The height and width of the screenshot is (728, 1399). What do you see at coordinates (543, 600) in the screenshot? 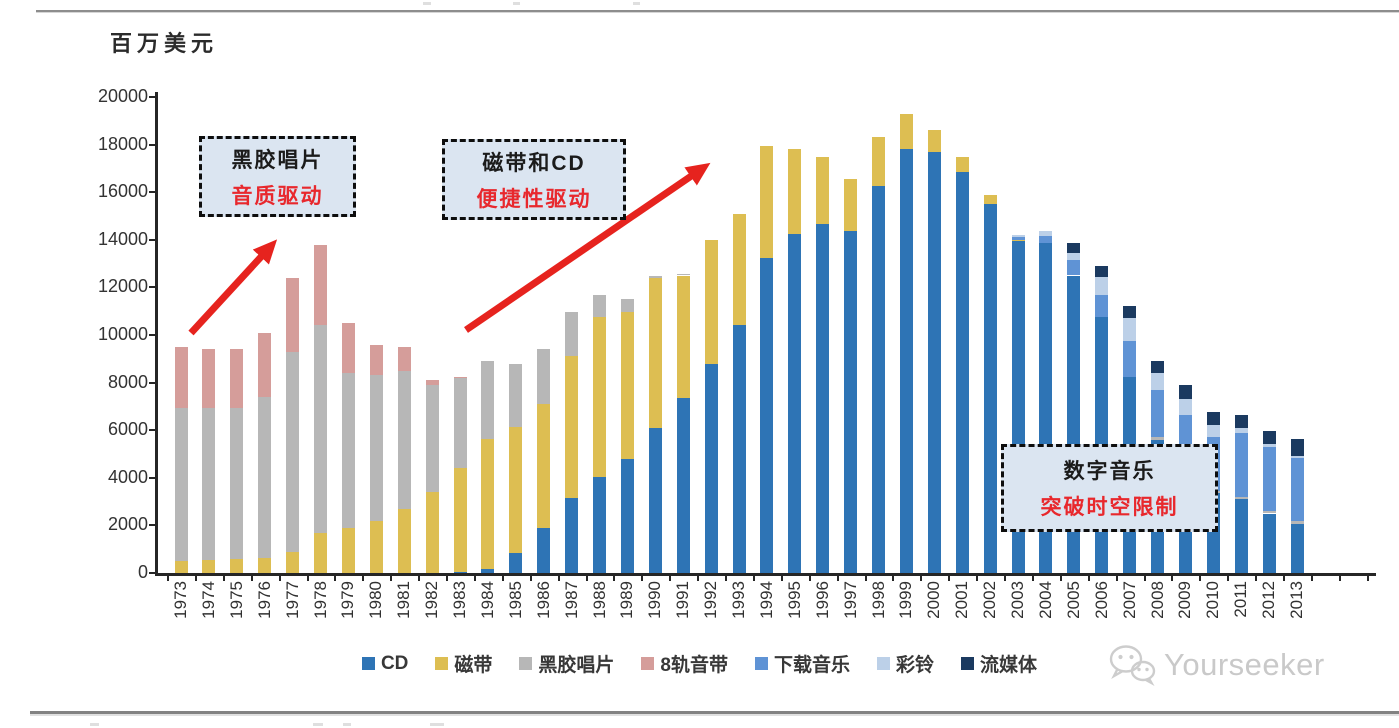
I see `x-tick-label: 1986` at bounding box center [543, 600].